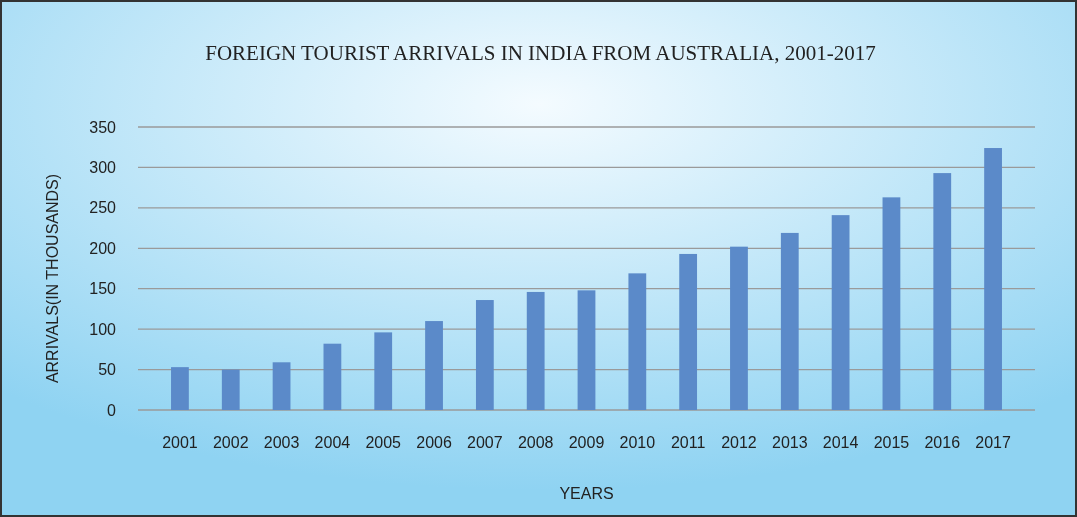  What do you see at coordinates (103, 168) in the screenshot?
I see `y-tick-label: 300` at bounding box center [103, 168].